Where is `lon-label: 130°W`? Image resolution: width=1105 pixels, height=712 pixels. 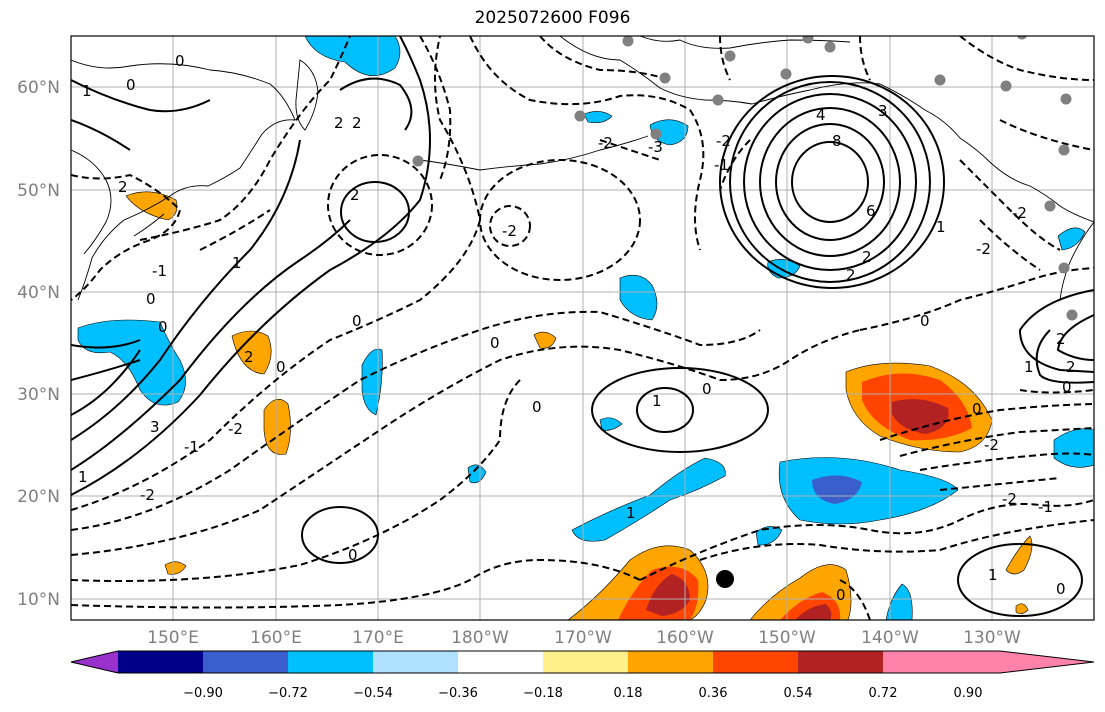
lon-label: 130°W is located at coordinates (992, 638).